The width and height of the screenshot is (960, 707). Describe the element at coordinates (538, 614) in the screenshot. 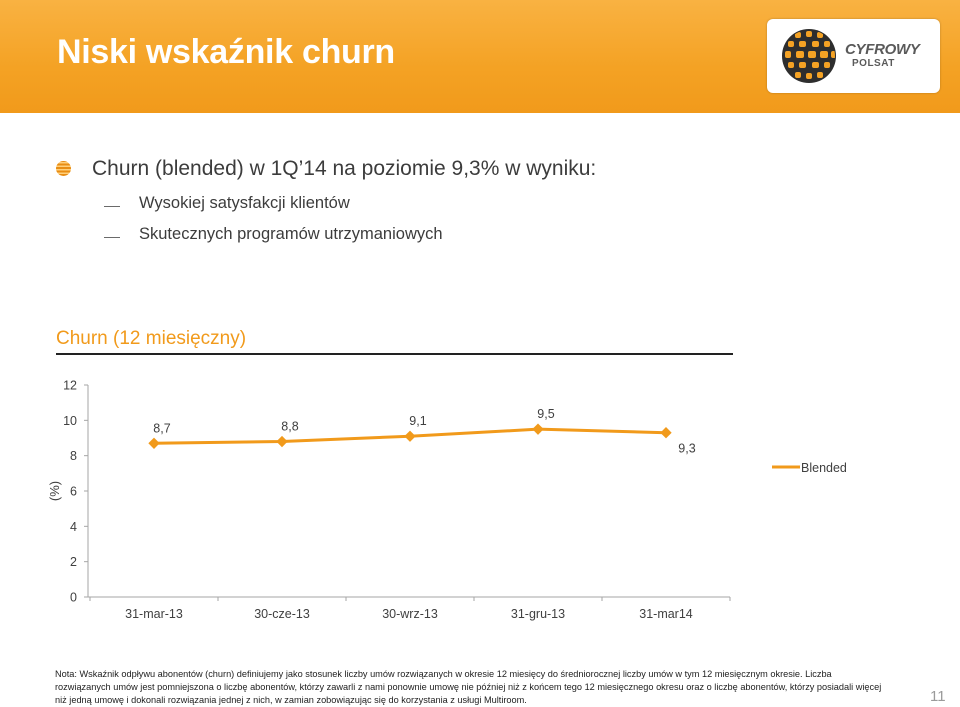

I see `x-tick-label: 31-gru-13` at that location.